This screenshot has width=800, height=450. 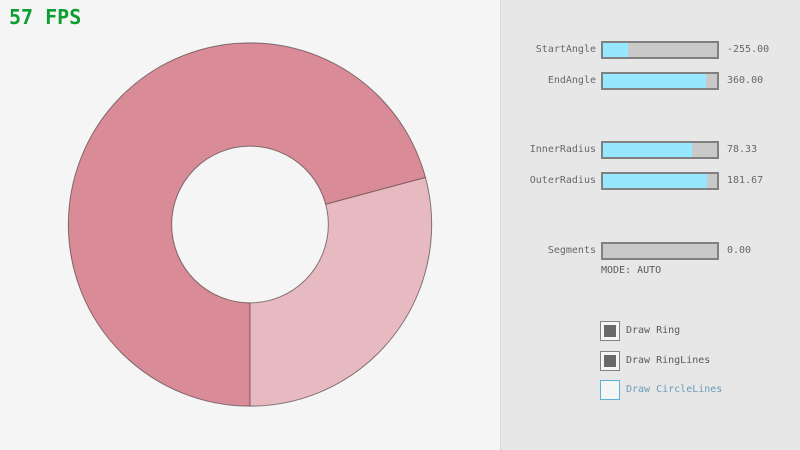 I want to click on endangle-value: 360.00, so click(x=745, y=80).